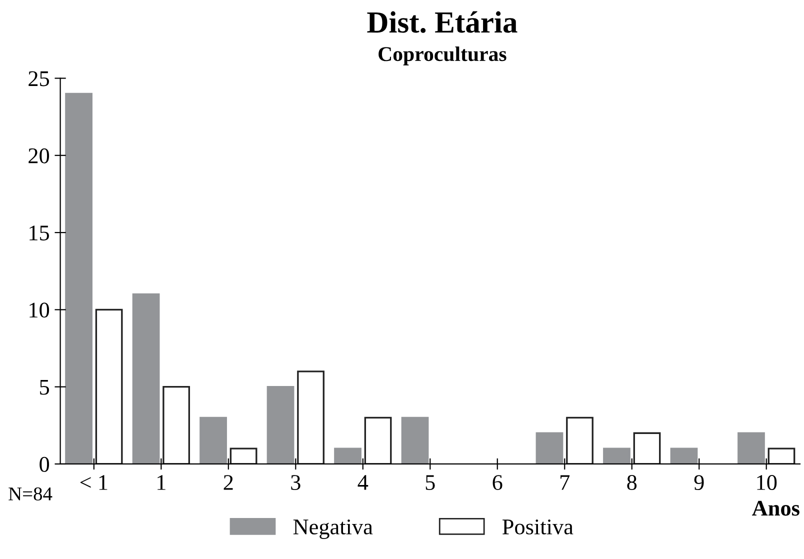  What do you see at coordinates (497, 482) in the screenshot?
I see `x-tick-label: 6` at bounding box center [497, 482].